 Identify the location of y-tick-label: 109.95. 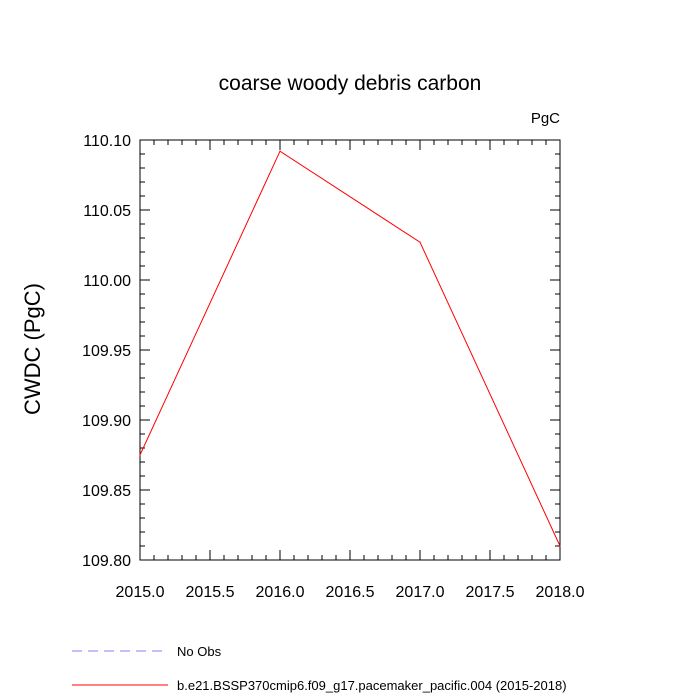
(106, 351).